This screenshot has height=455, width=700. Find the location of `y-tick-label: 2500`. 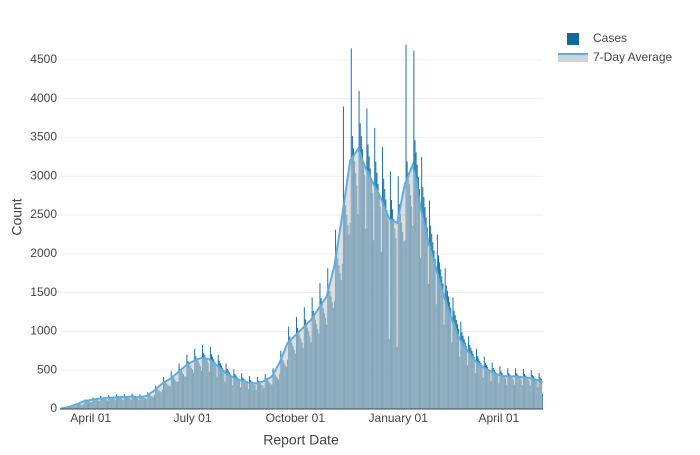

y-tick-label: 2500 is located at coordinates (43, 214).